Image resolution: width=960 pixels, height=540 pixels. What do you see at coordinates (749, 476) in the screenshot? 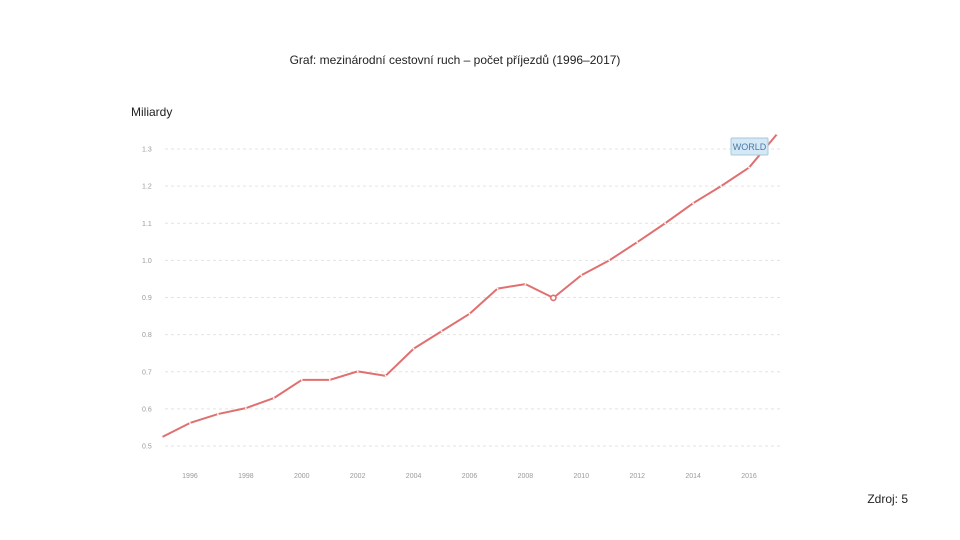
I see `x-tick-label: 2016` at bounding box center [749, 476].